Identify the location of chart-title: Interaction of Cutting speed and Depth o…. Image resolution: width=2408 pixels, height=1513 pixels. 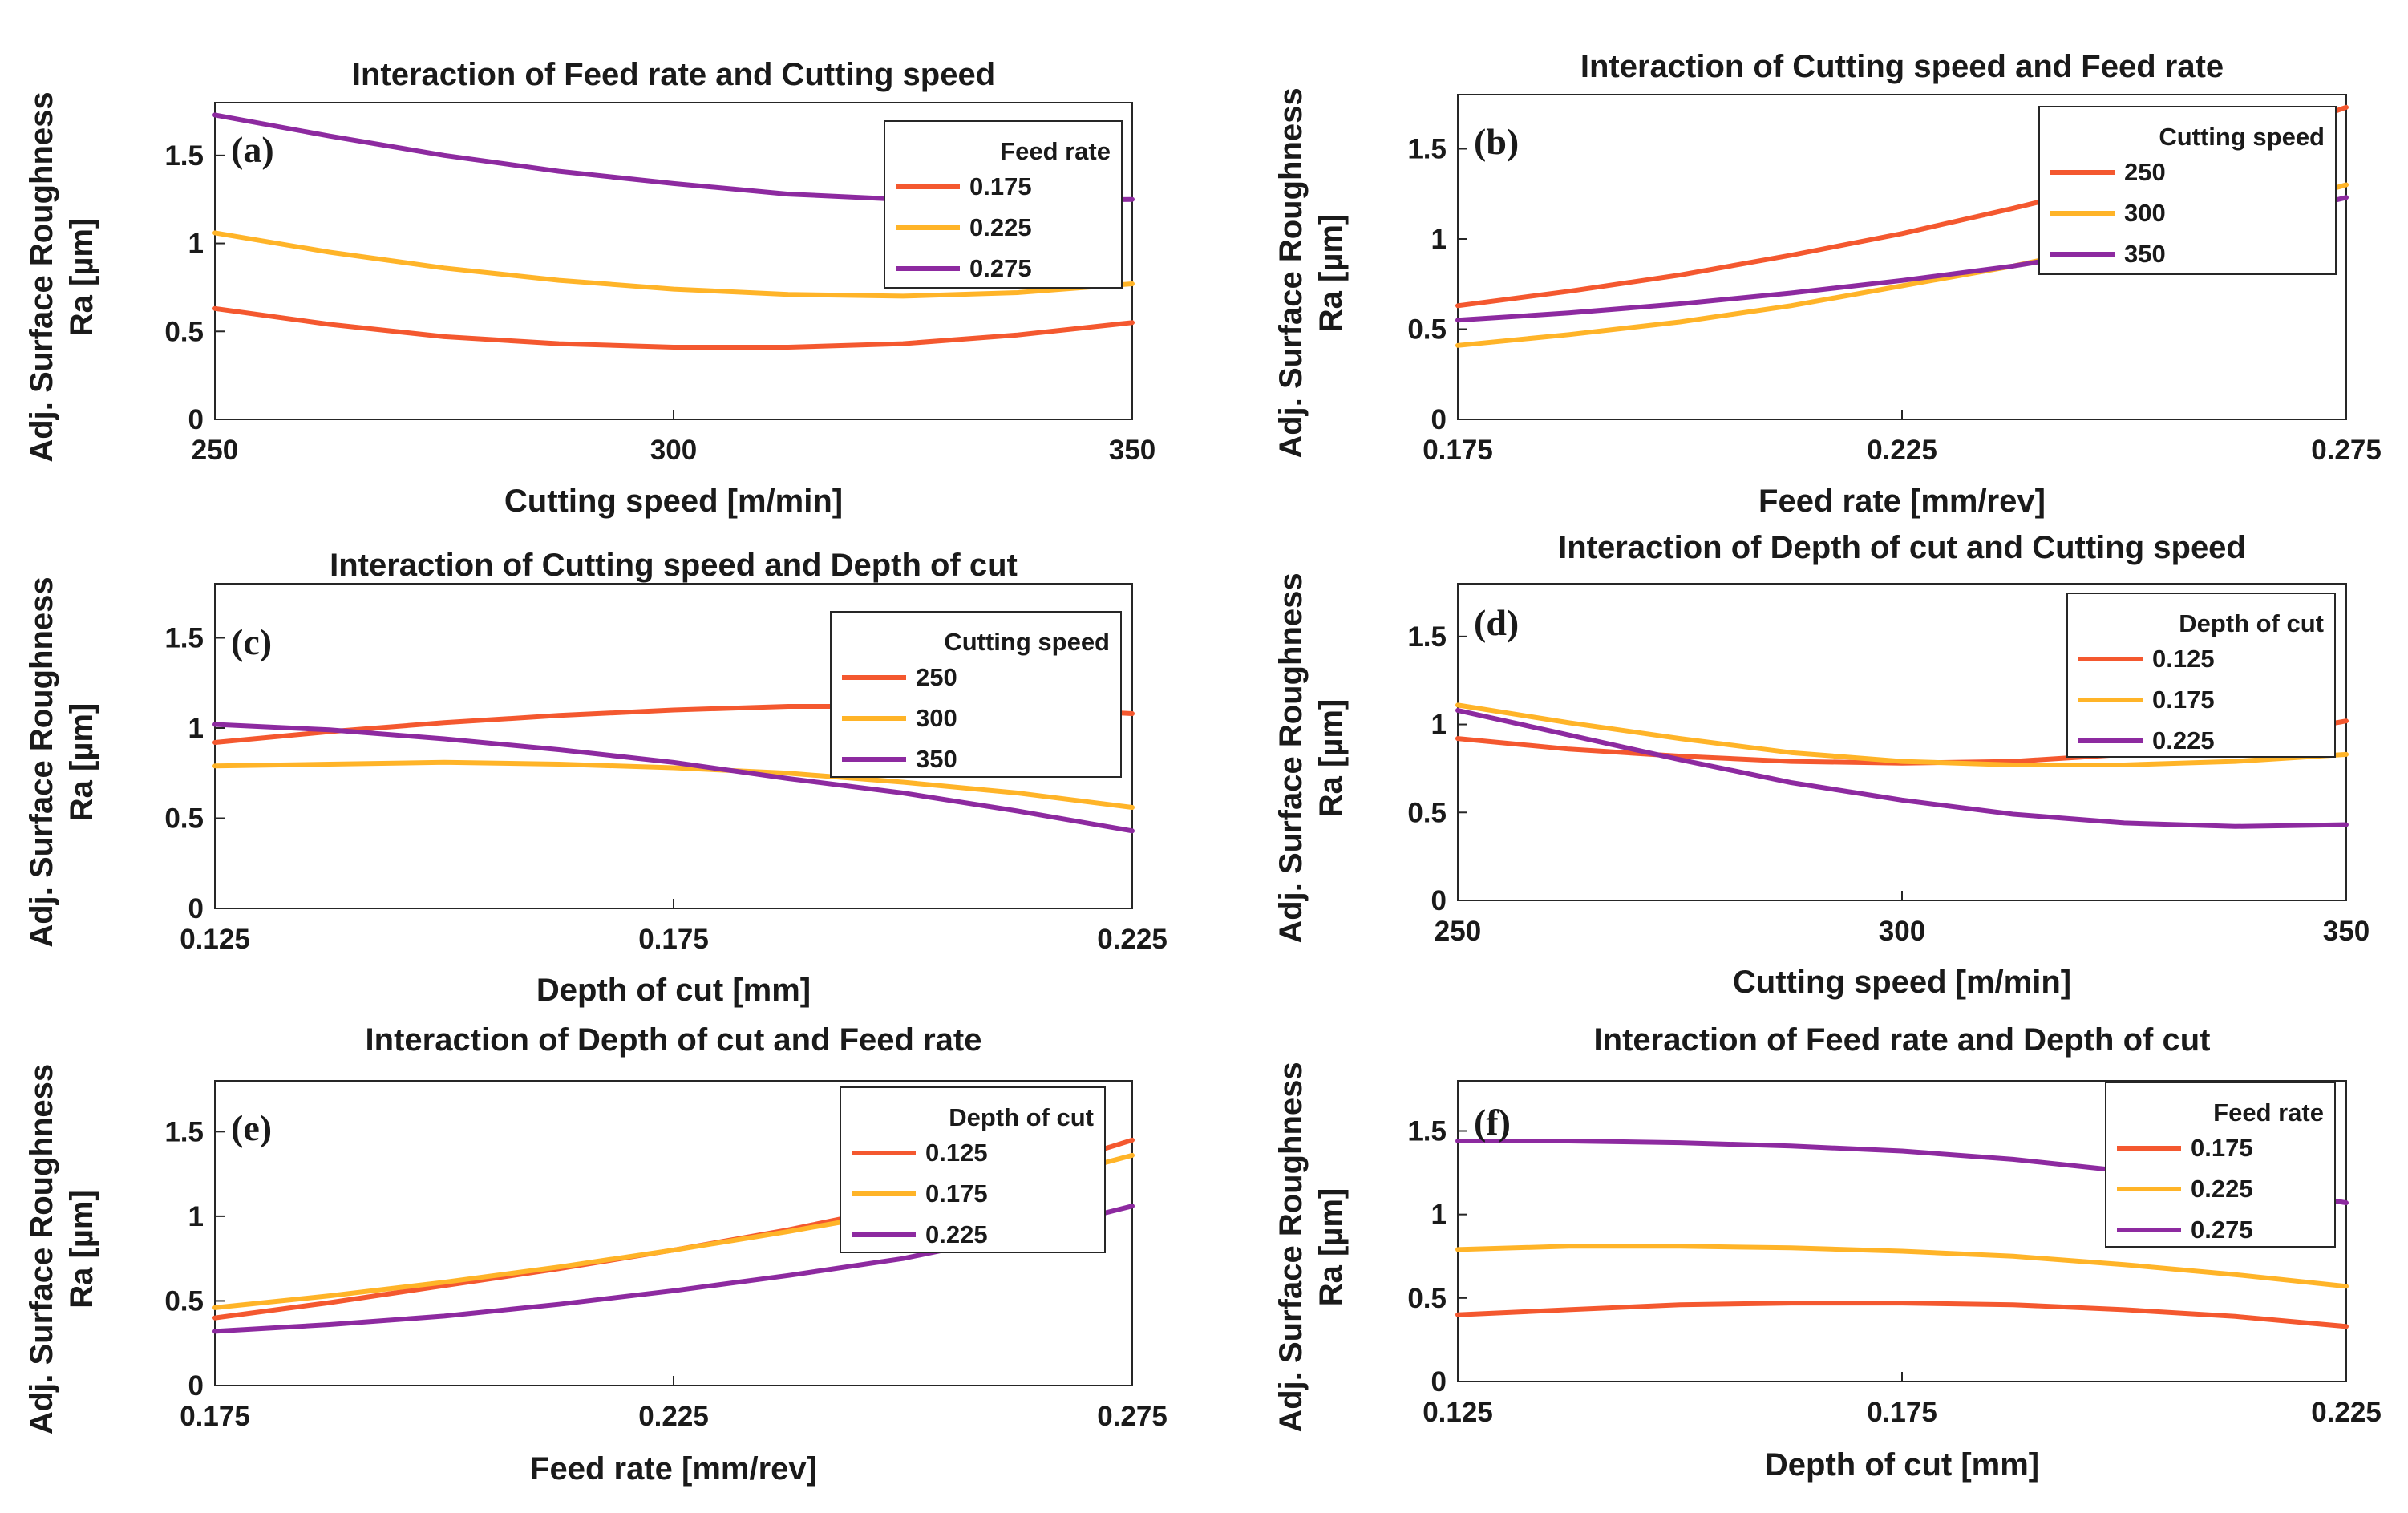
(674, 565).